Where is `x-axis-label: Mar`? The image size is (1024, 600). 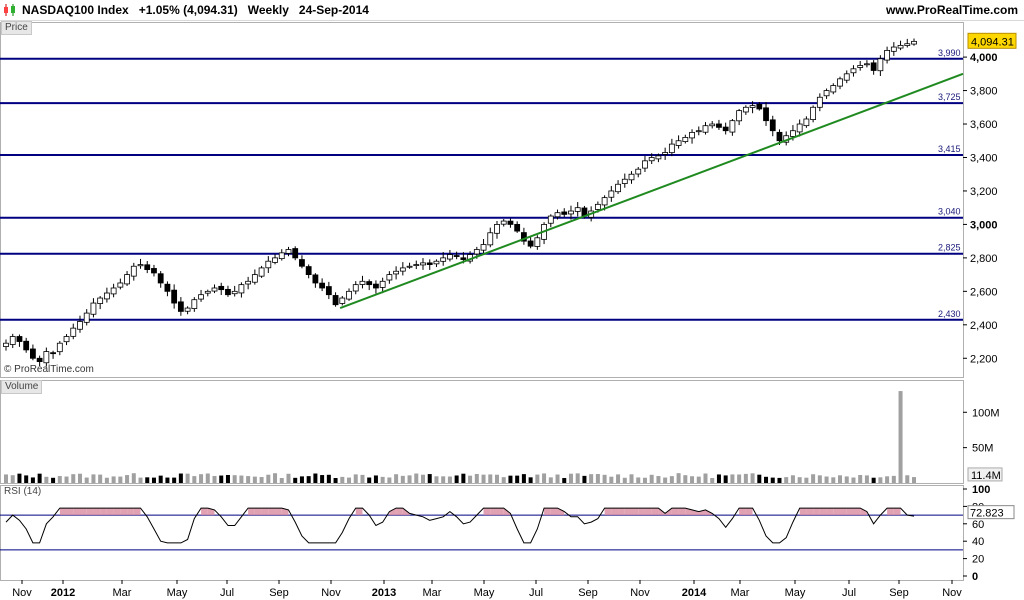
x-axis-label: Mar is located at coordinates (122, 593).